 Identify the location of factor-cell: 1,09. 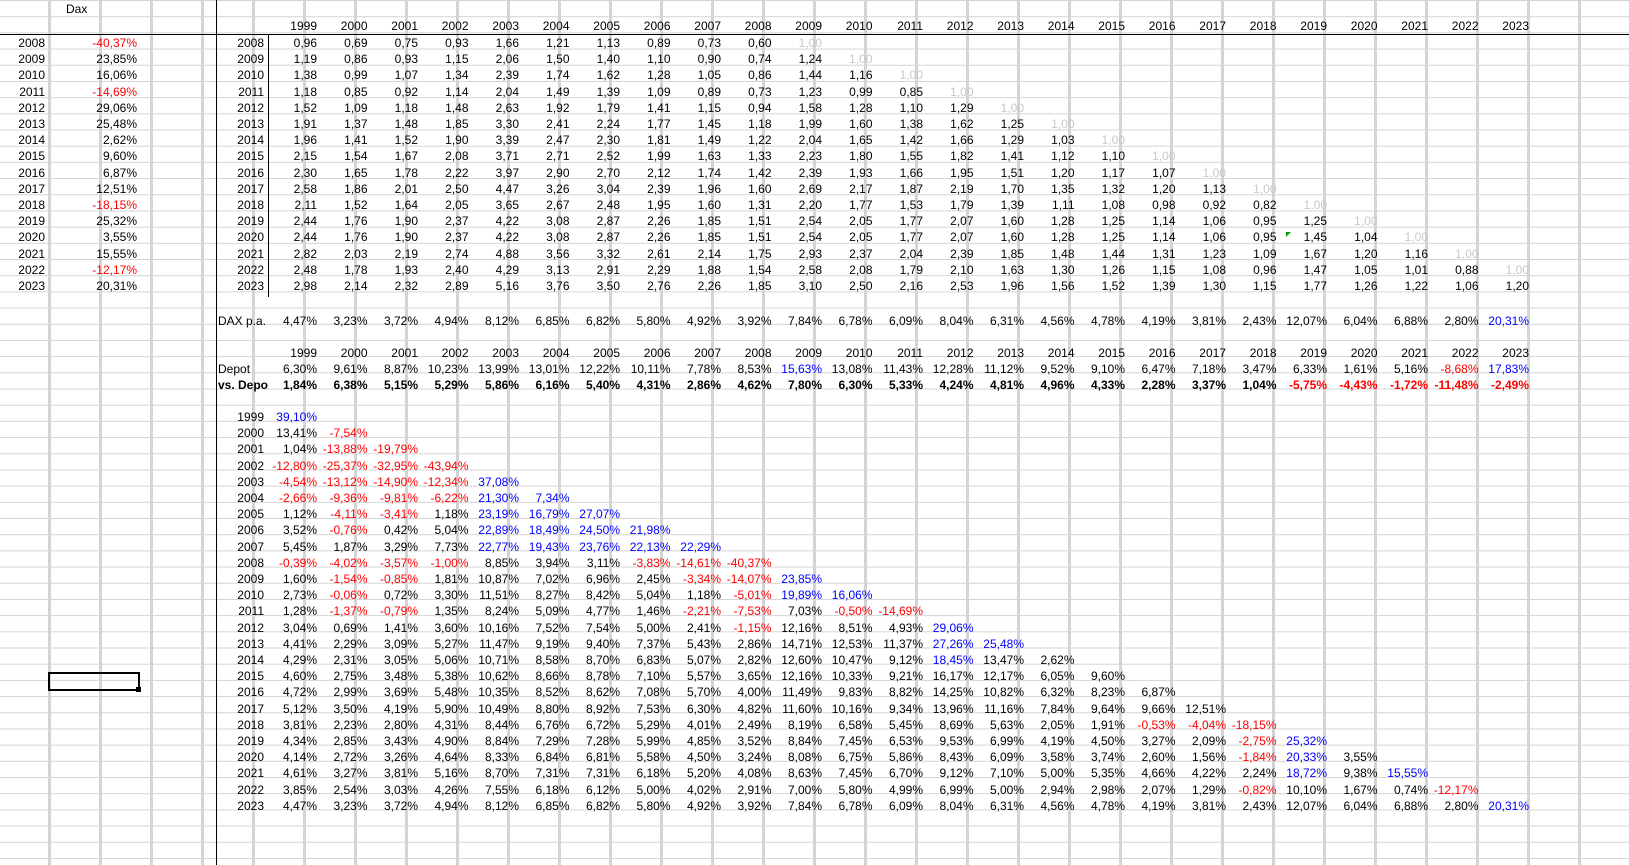
(1265, 253).